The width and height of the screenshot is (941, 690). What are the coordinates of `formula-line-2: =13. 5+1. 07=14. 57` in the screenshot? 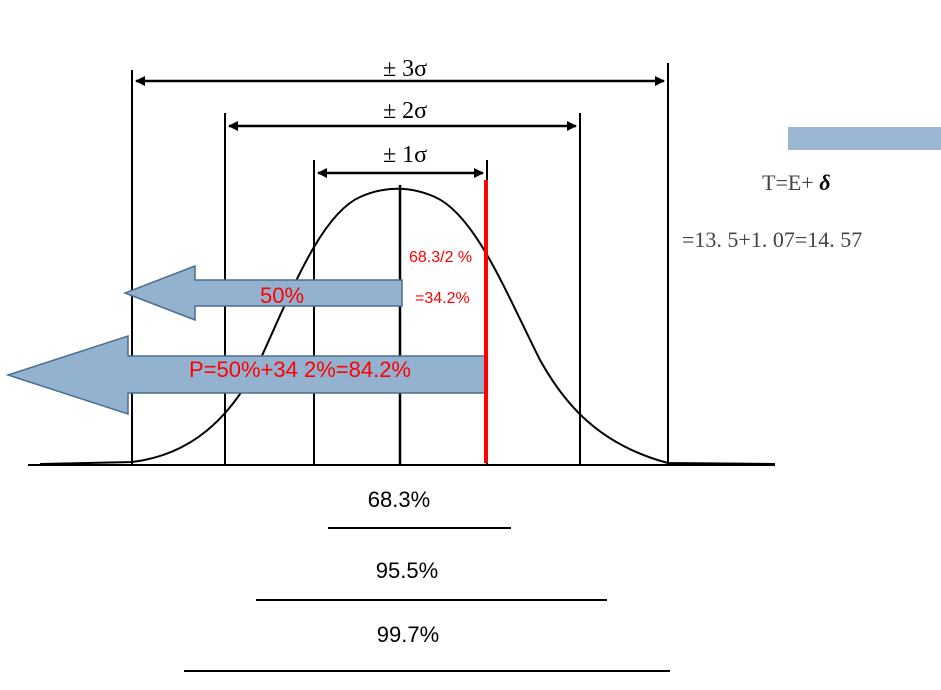 It's located at (772, 239).